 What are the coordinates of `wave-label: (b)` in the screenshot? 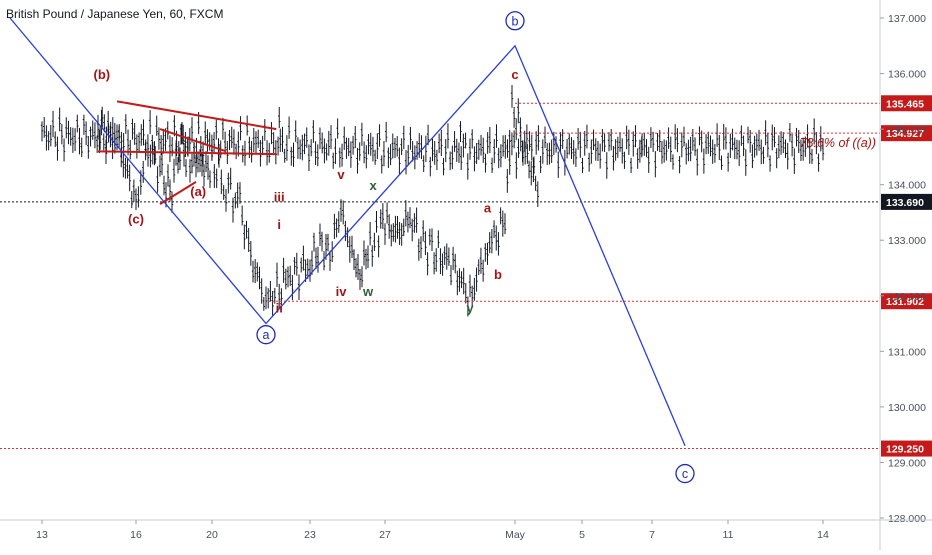 It's located at (101, 74).